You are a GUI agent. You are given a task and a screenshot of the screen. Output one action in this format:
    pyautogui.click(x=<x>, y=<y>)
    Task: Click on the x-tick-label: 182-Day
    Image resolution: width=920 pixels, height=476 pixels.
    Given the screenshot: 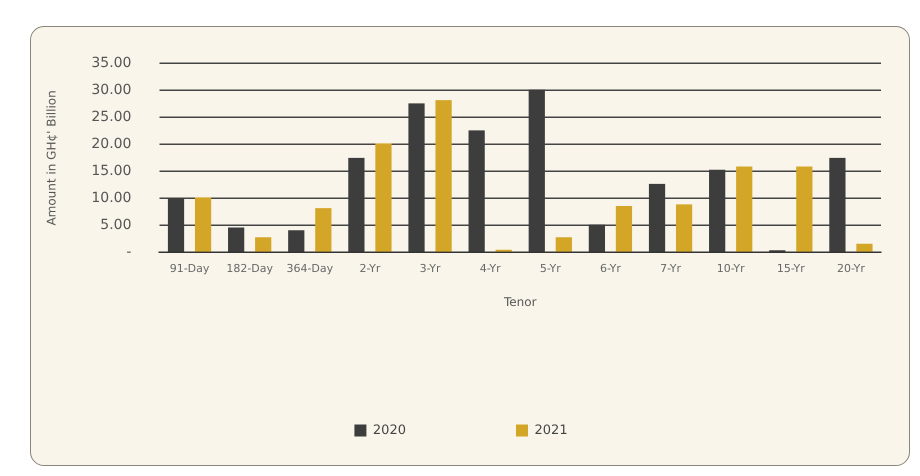 What is the action you would take?
    pyautogui.click(x=250, y=268)
    